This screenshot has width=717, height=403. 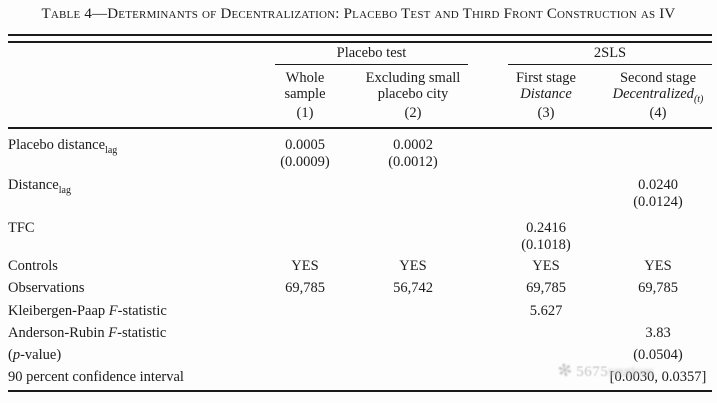 What do you see at coordinates (413, 113) in the screenshot?
I see `column-number: (2)` at bounding box center [413, 113].